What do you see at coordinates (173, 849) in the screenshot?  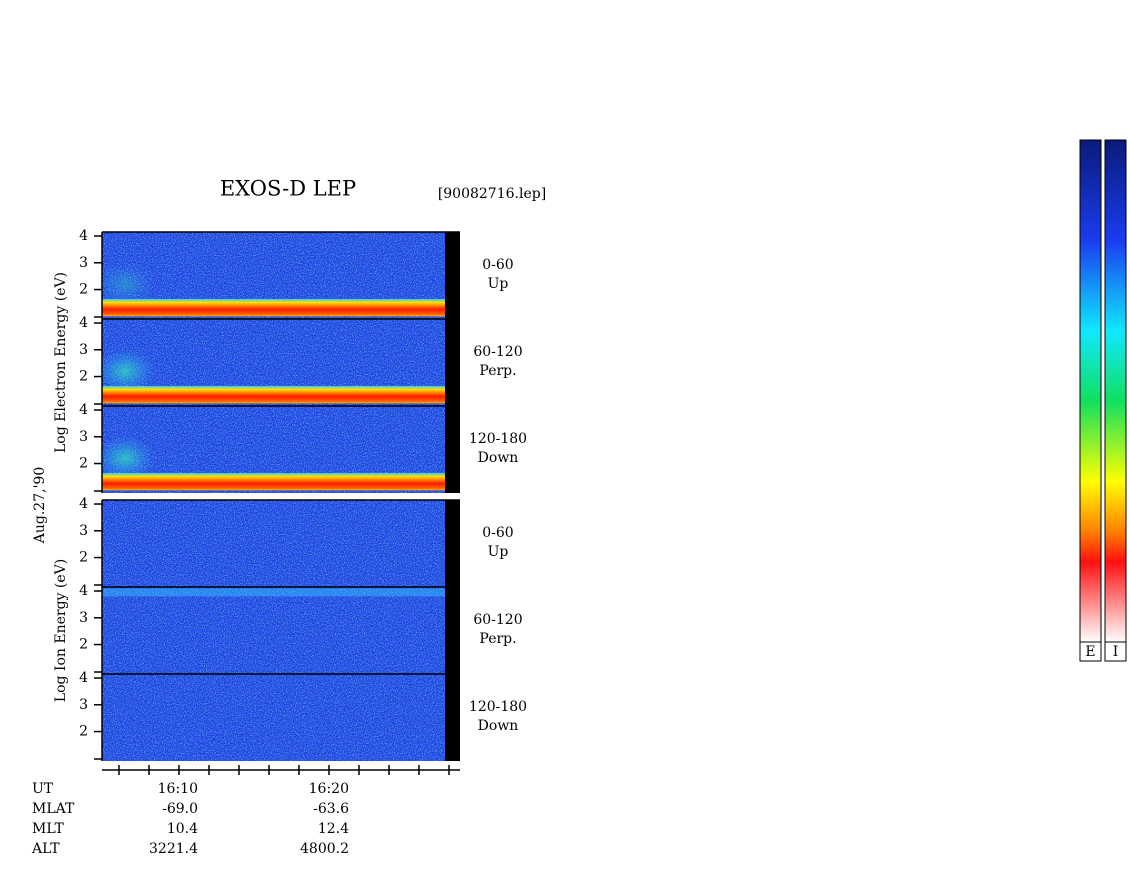 I see `row-value: 3221.4` at bounding box center [173, 849].